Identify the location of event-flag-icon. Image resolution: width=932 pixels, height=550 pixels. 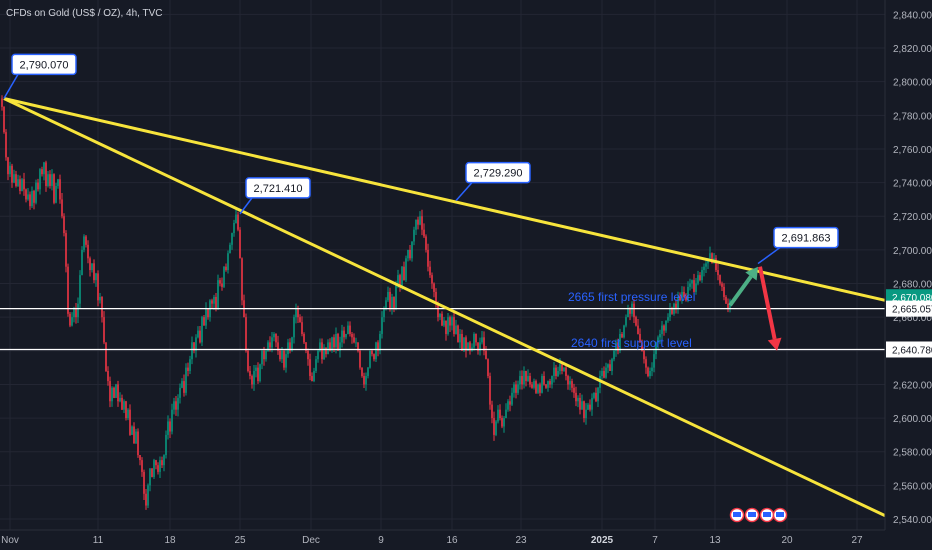
(780, 514).